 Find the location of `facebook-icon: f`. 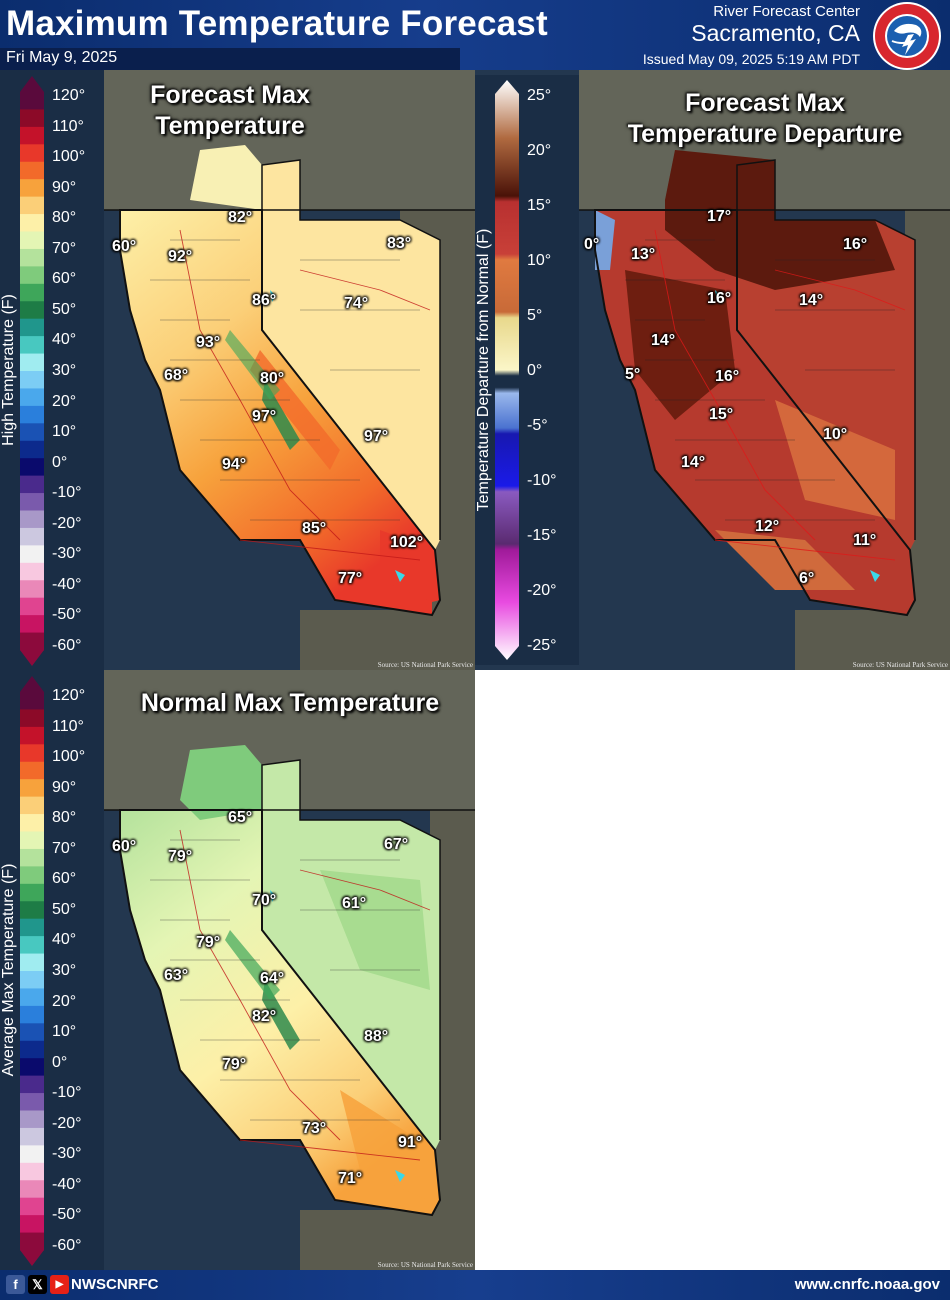

facebook-icon: f is located at coordinates (15, 1284).